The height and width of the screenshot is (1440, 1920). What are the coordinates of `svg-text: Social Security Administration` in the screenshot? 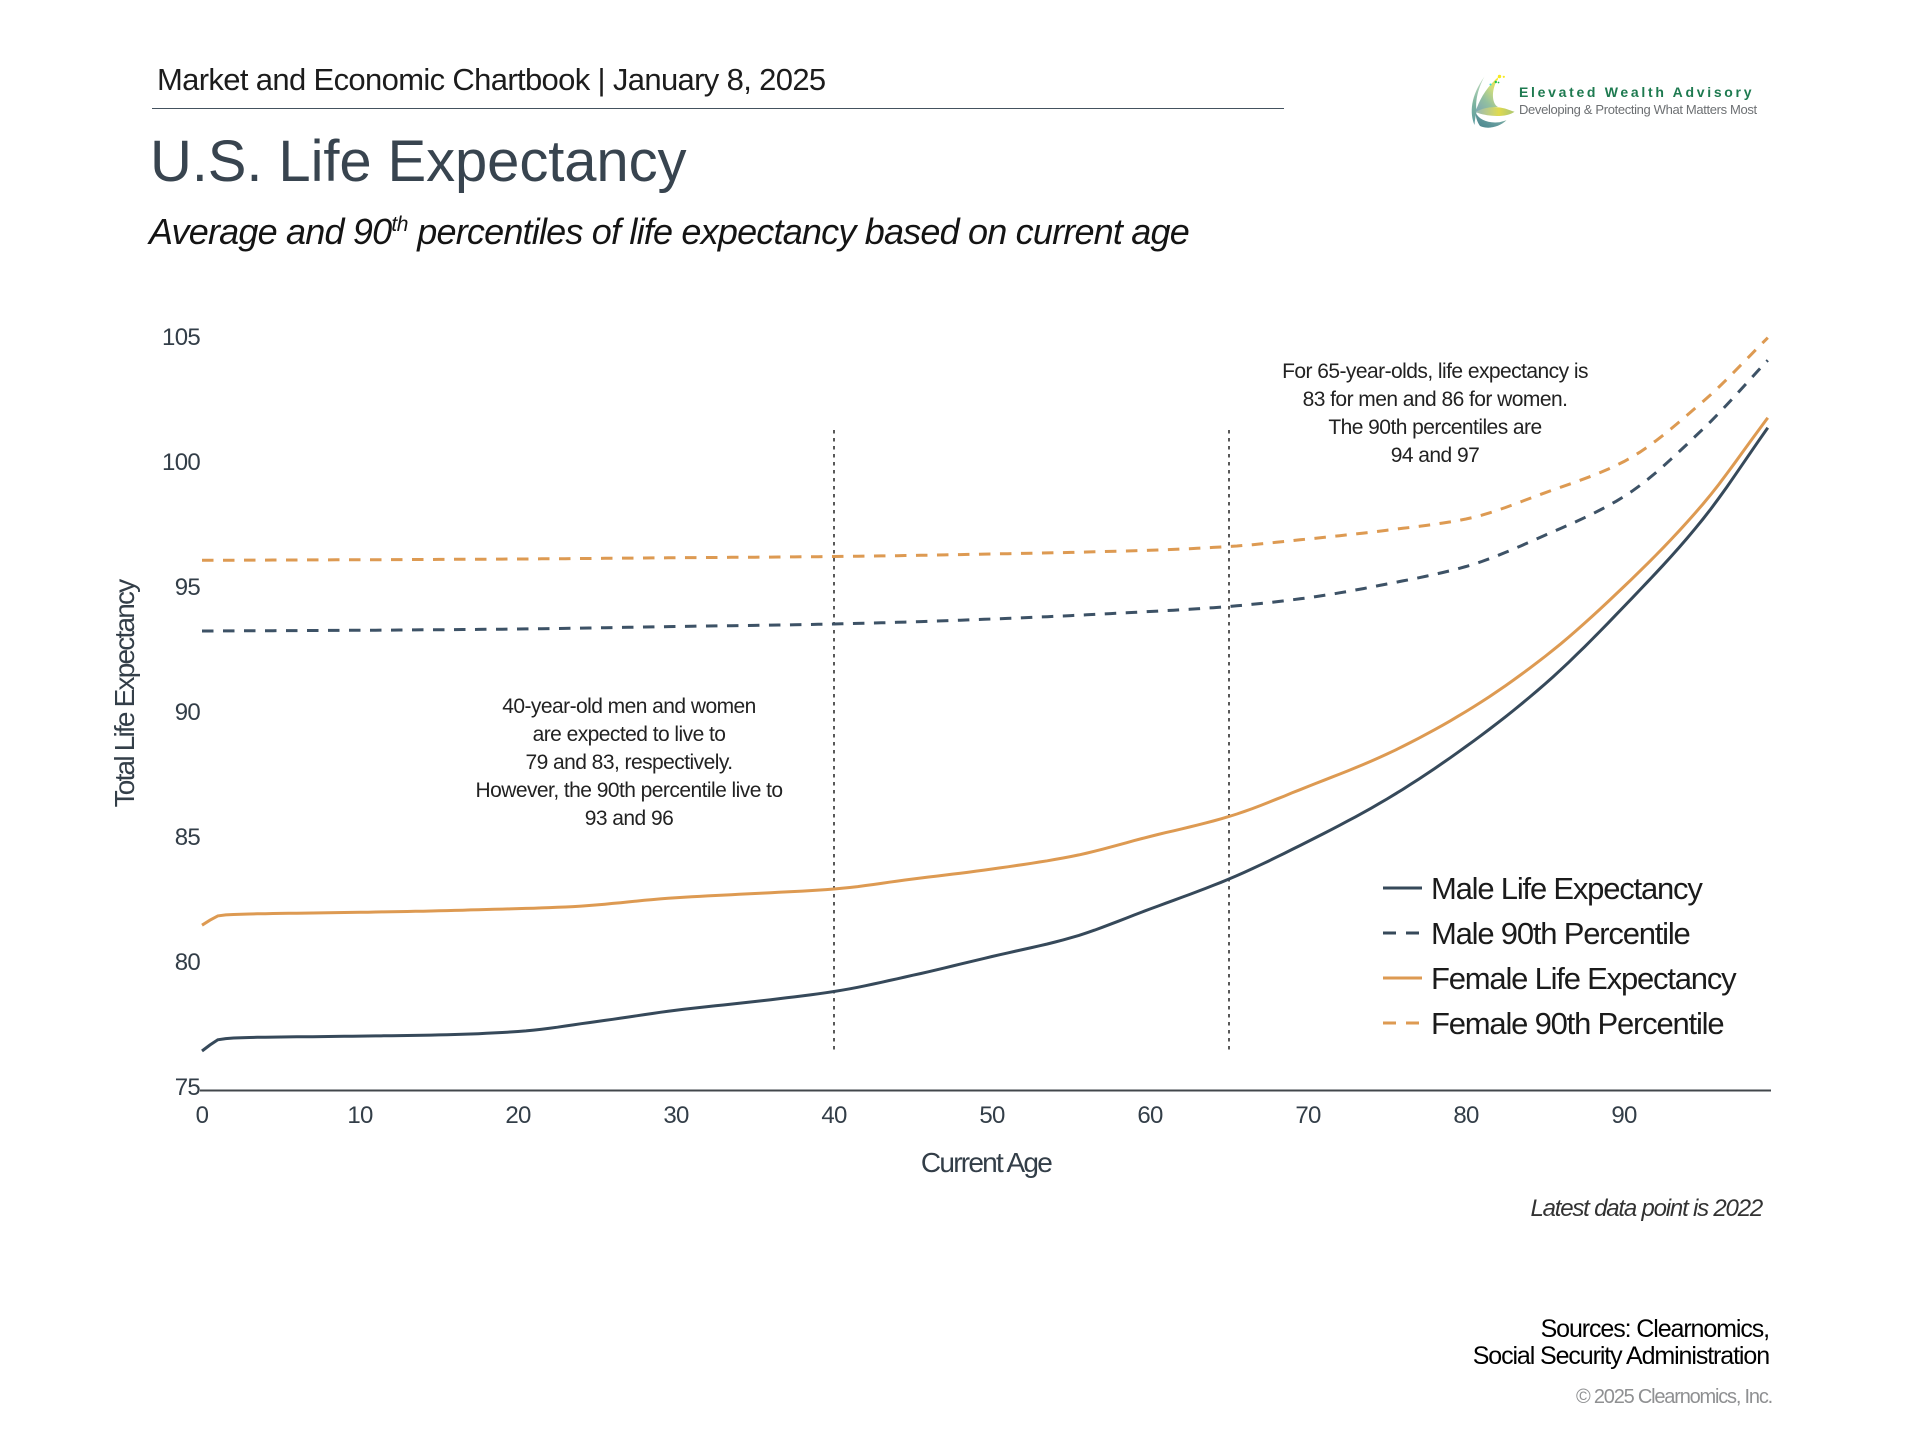 It's located at (1621, 1356).